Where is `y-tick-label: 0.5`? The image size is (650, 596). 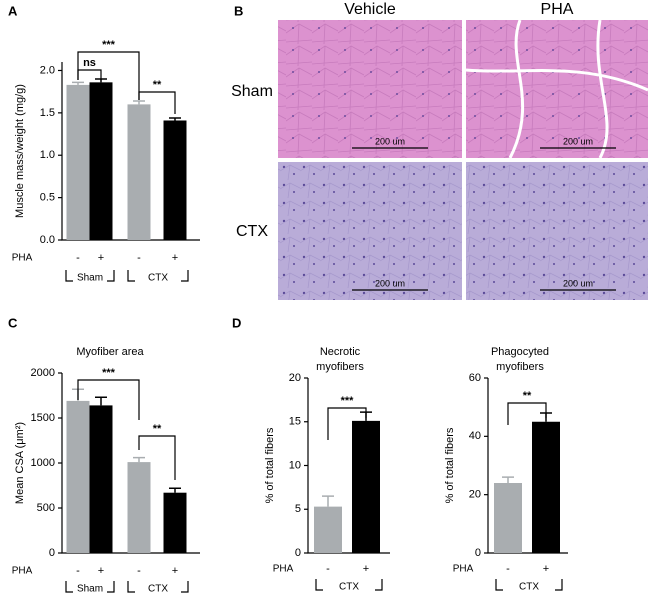 y-tick-label: 0.5 is located at coordinates (47, 198).